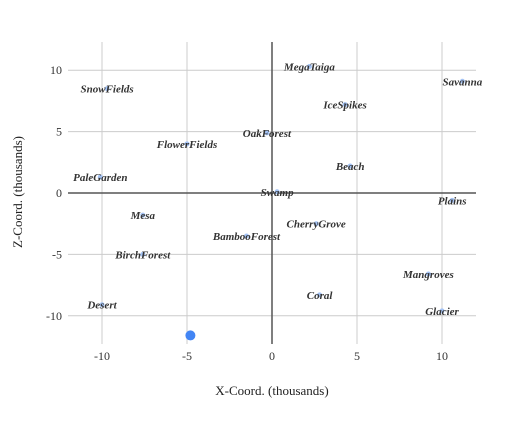 This screenshot has width=527, height=431. I want to click on x-tick-label: -5, so click(187, 356).